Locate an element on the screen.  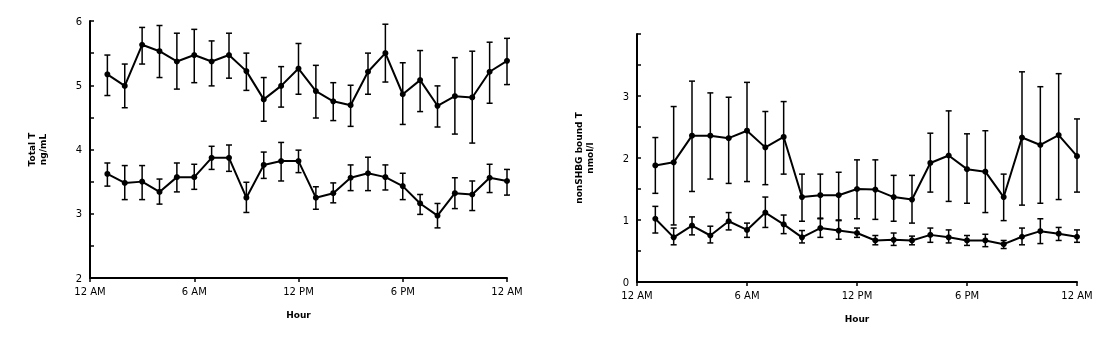
y-tick-label: 0 is located at coordinates (625, 282).